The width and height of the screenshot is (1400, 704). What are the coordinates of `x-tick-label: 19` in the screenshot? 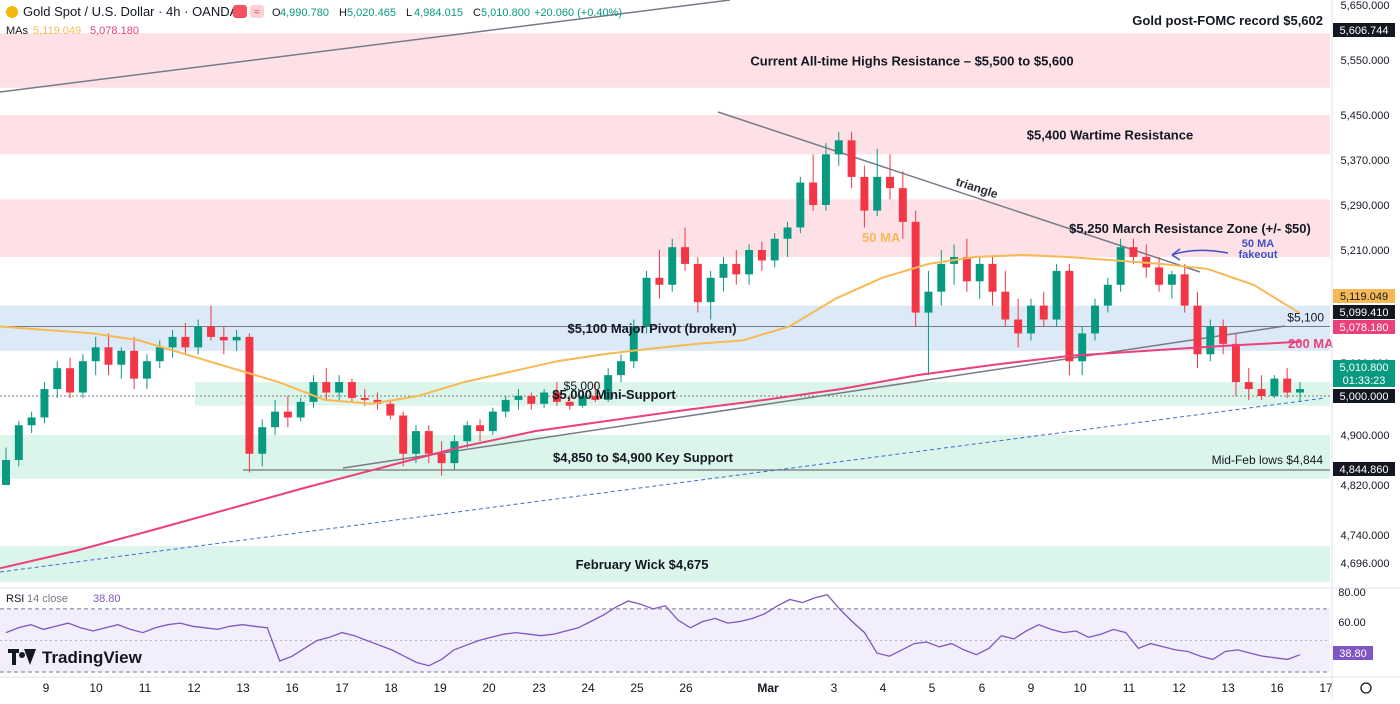 It's located at (440, 688).